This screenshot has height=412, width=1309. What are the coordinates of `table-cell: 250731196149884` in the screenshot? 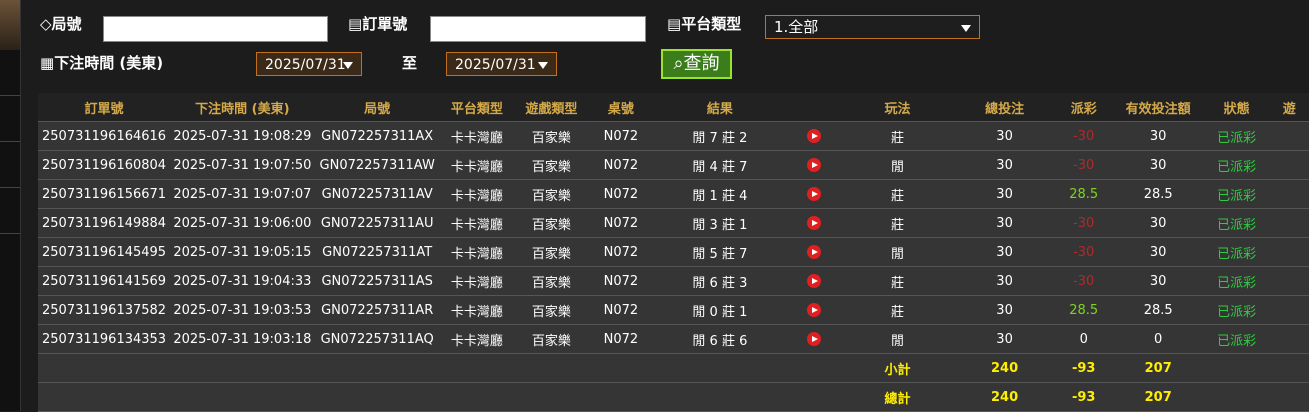 It's located at (104, 223).